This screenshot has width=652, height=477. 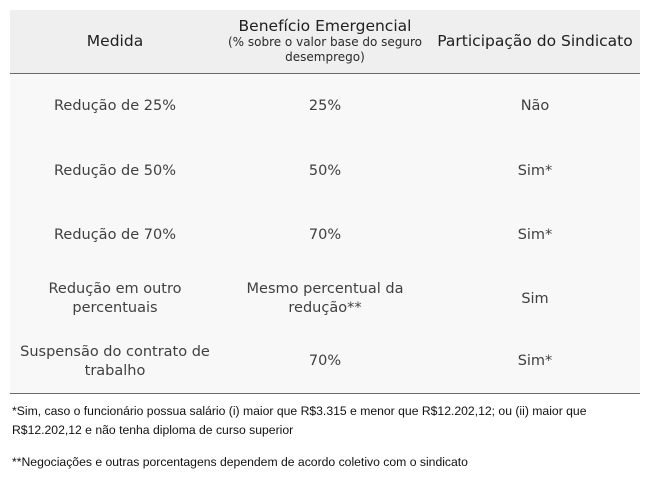 I want to click on header-medida: Medida, so click(x=115, y=42).